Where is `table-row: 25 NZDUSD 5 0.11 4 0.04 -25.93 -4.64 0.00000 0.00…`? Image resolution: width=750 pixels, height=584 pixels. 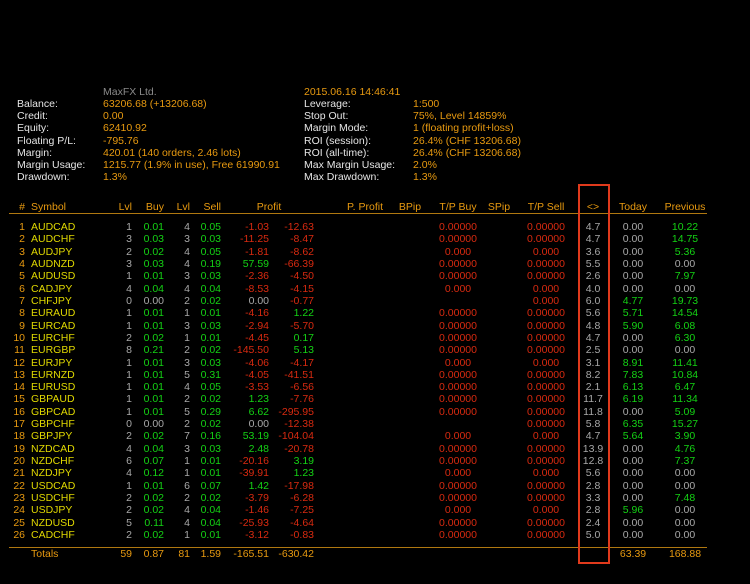
table-row: 25 NZDUSD 5 0.11 4 0.04 -25.93 -4.64 0.00000 0.00… is located at coordinates (355, 523).